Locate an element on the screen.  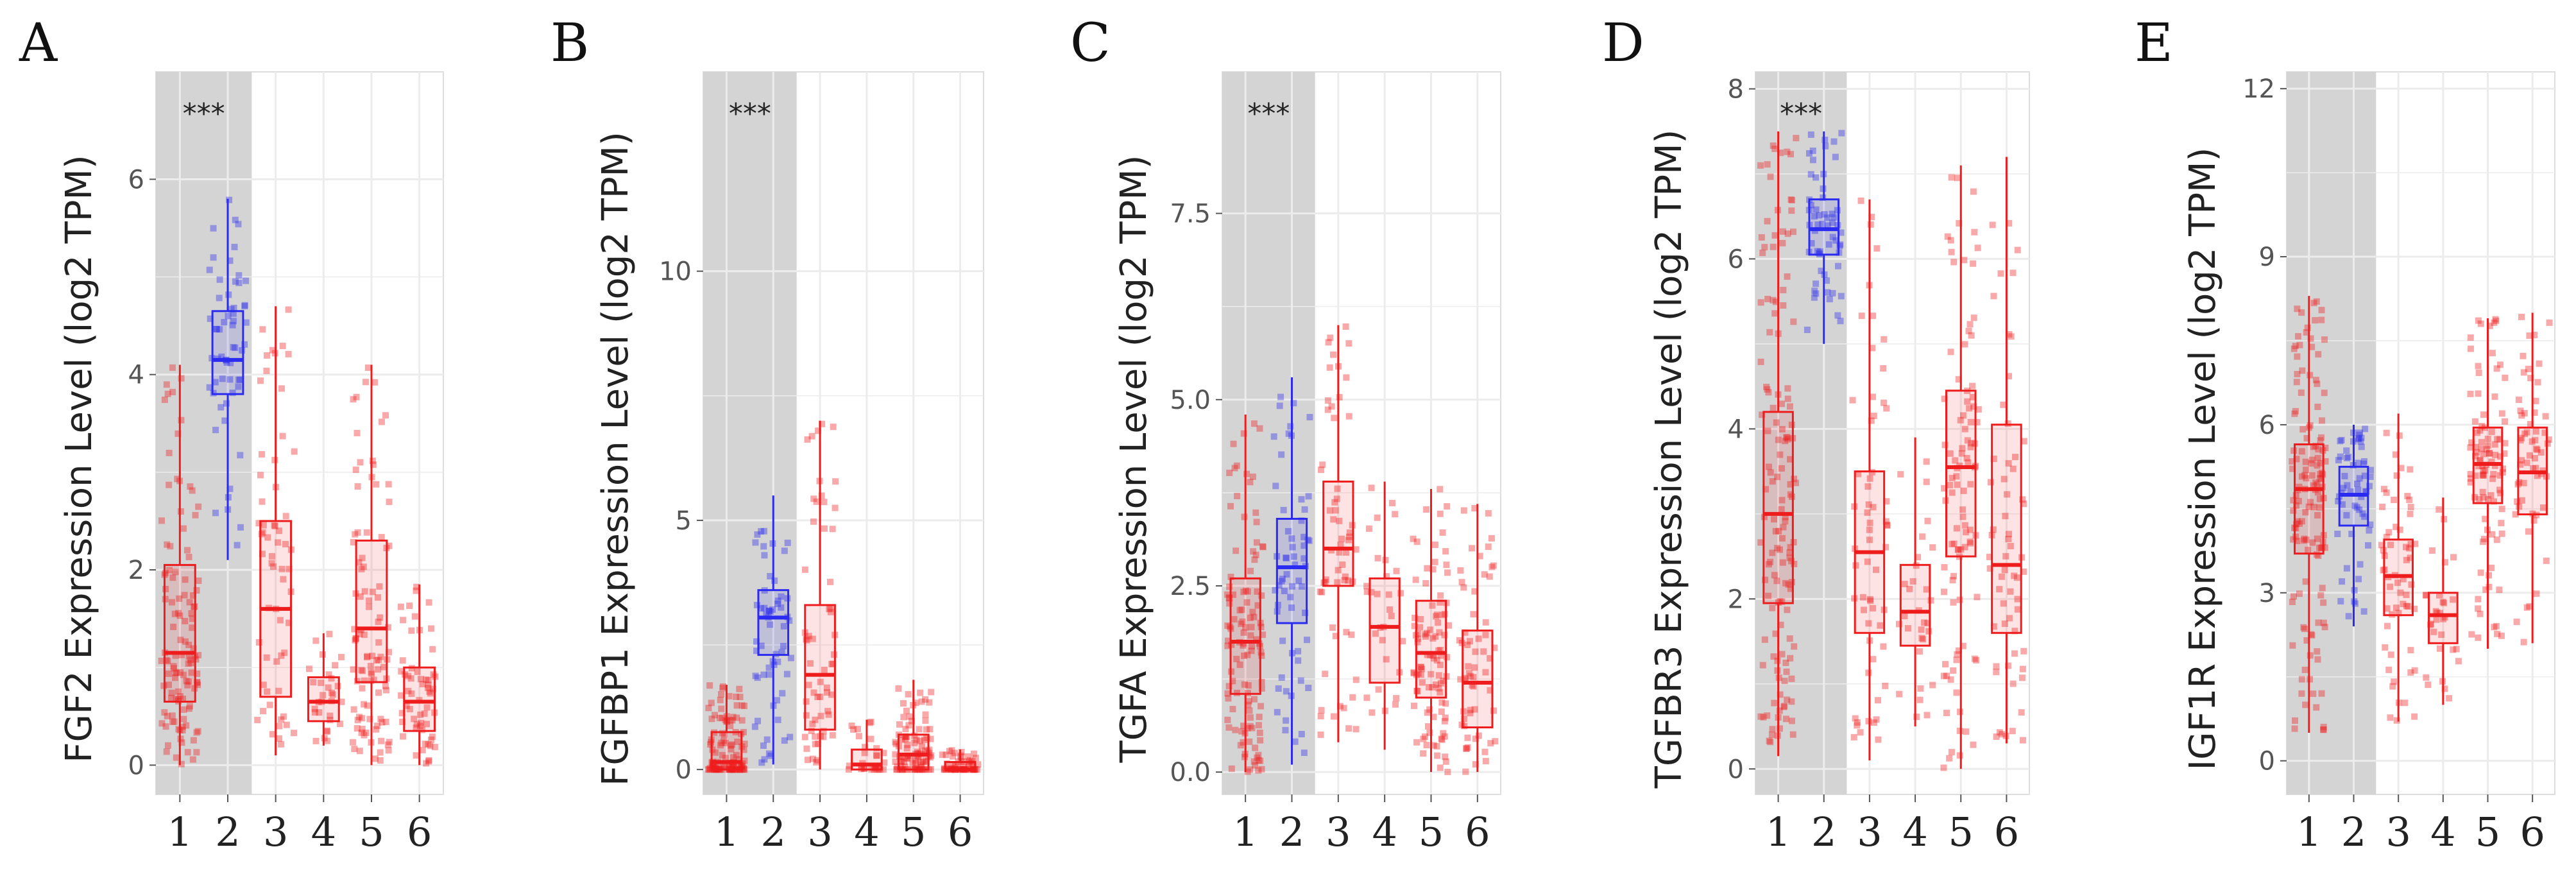
y-tick-label: 5.0 is located at coordinates (1190, 400).